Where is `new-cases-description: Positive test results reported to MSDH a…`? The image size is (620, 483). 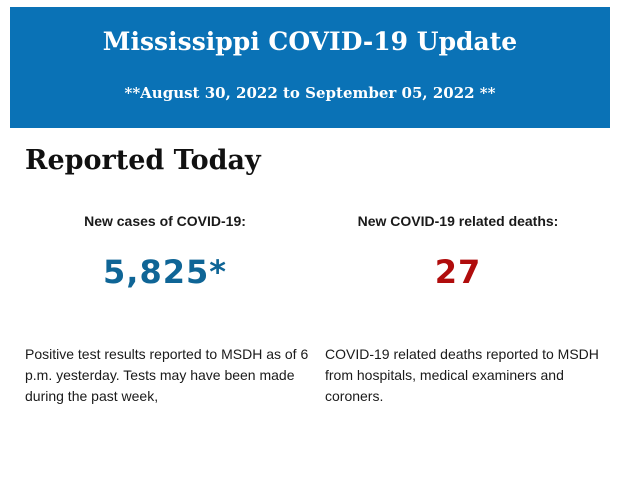
new-cases-description: Positive test results reported to MSDH a… is located at coordinates (167, 375).